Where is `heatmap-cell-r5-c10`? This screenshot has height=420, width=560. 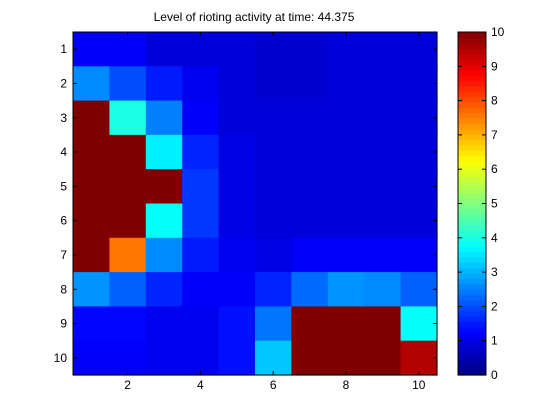 heatmap-cell-r5-c10 is located at coordinates (419, 187).